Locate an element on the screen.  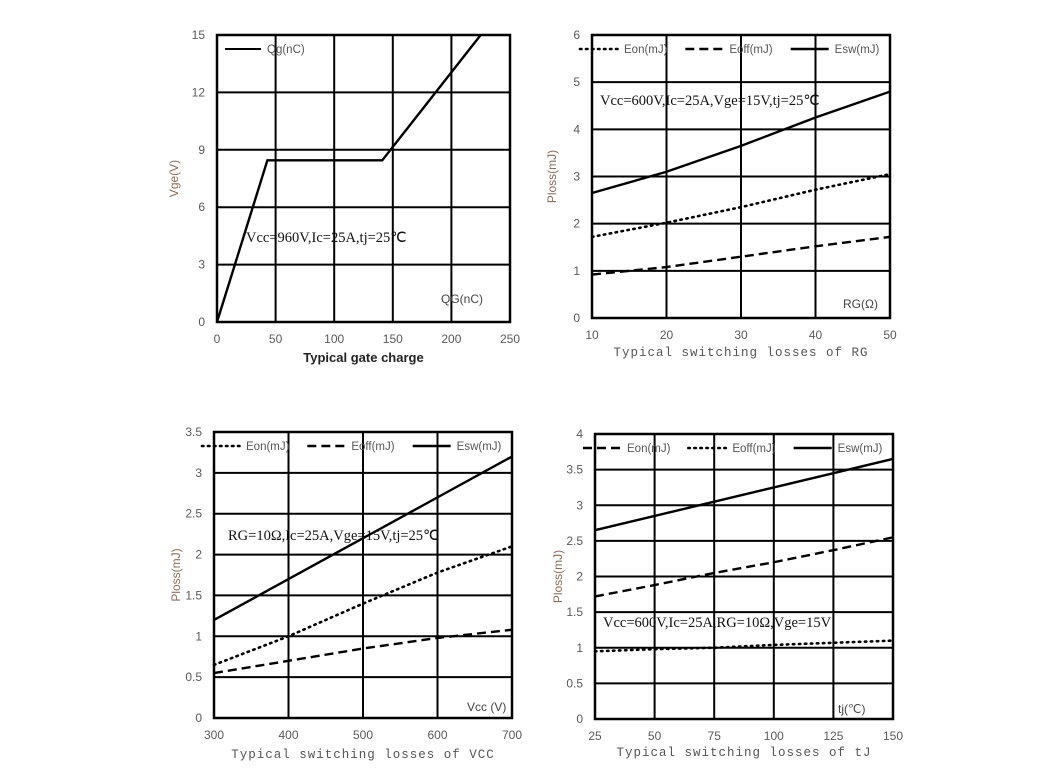
x-unit-label: tj(℃) is located at coordinates (851, 709).